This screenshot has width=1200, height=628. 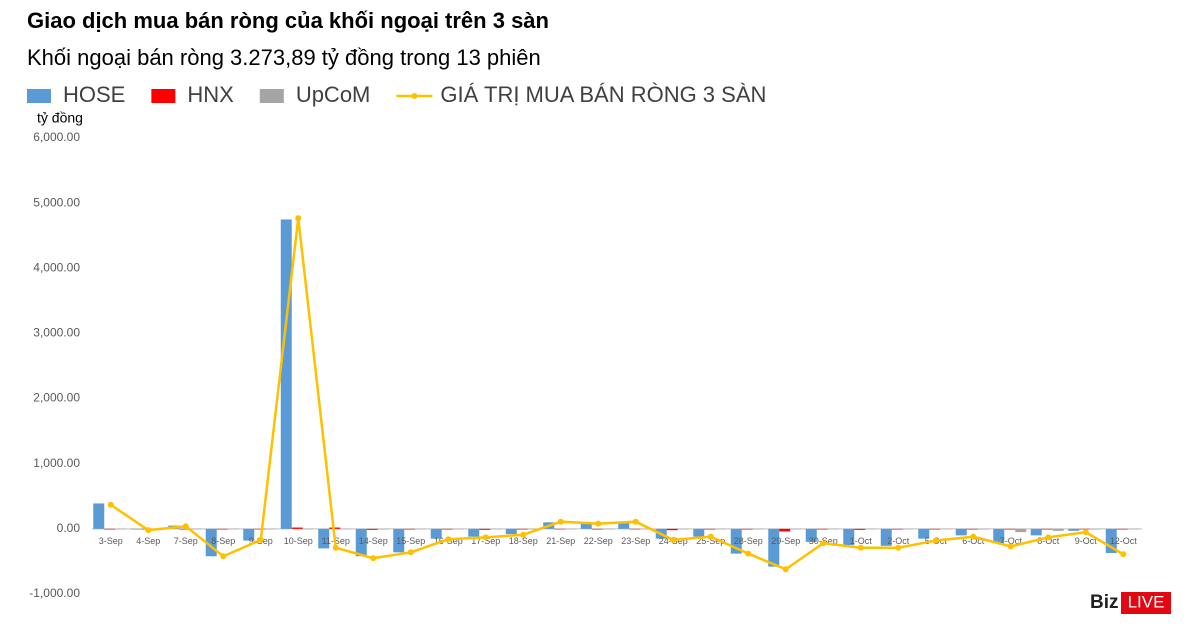 I want to click on x-tick-label: 28-Sep, so click(x=748, y=541).